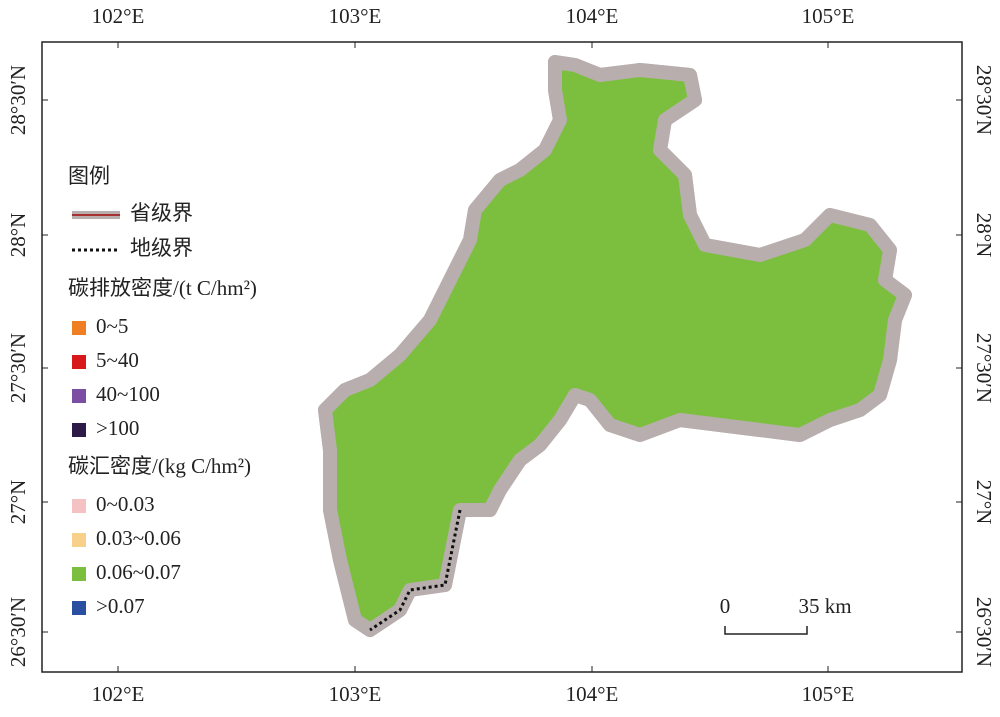  Describe the element at coordinates (128, 394) in the screenshot. I see `legend-label: 40~100` at that location.